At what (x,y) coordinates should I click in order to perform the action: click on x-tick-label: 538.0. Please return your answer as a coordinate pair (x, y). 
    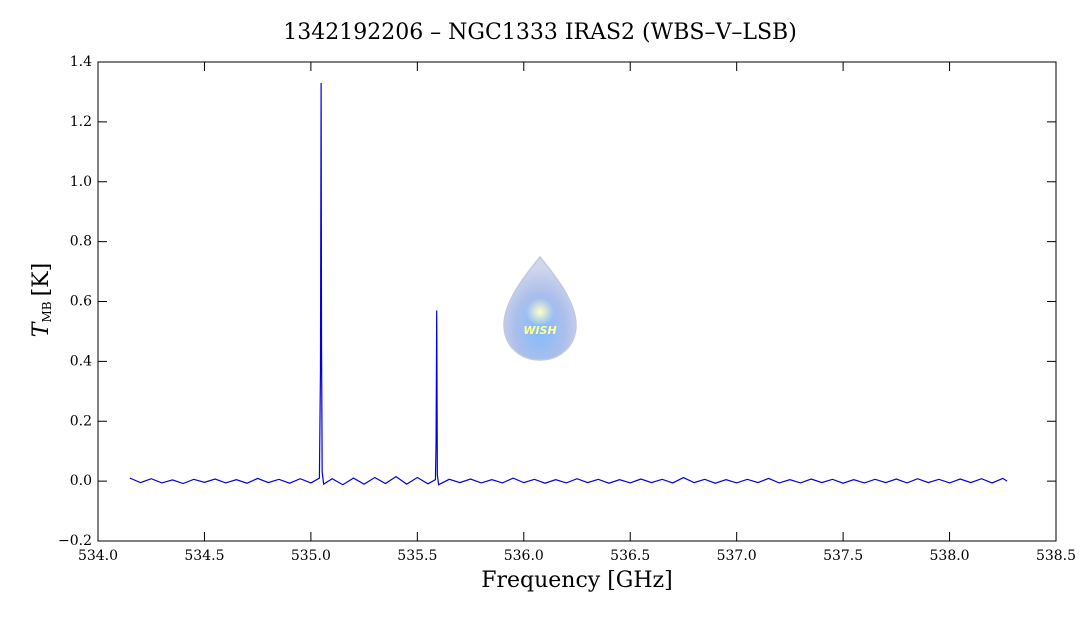
    Looking at the image, I should click on (950, 556).